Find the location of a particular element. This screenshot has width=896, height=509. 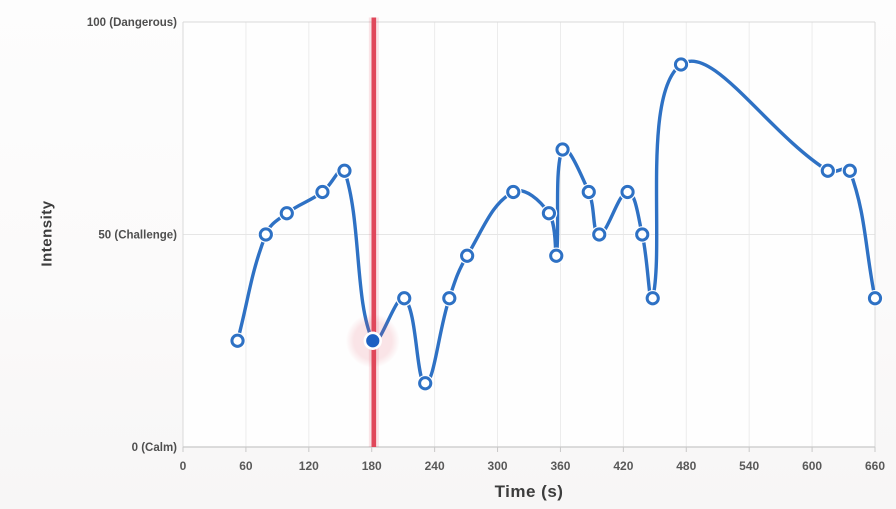

x-tick-label: 0 is located at coordinates (183, 466).